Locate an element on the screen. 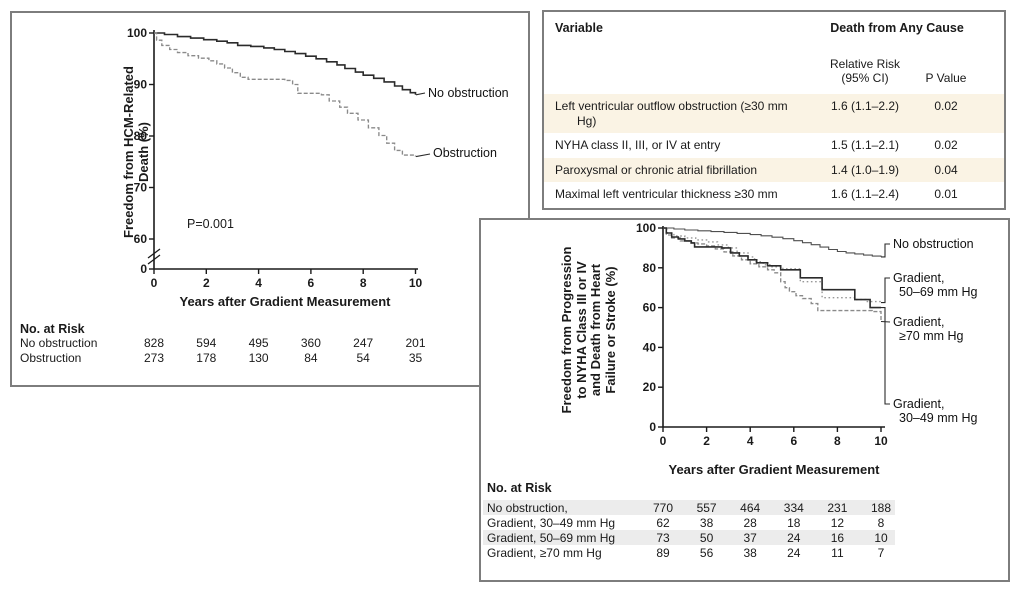 The width and height of the screenshot is (1014, 590). tick-marks: 100 80 60 40 20 00 2 4 6 8 10 is located at coordinates (762, 334).